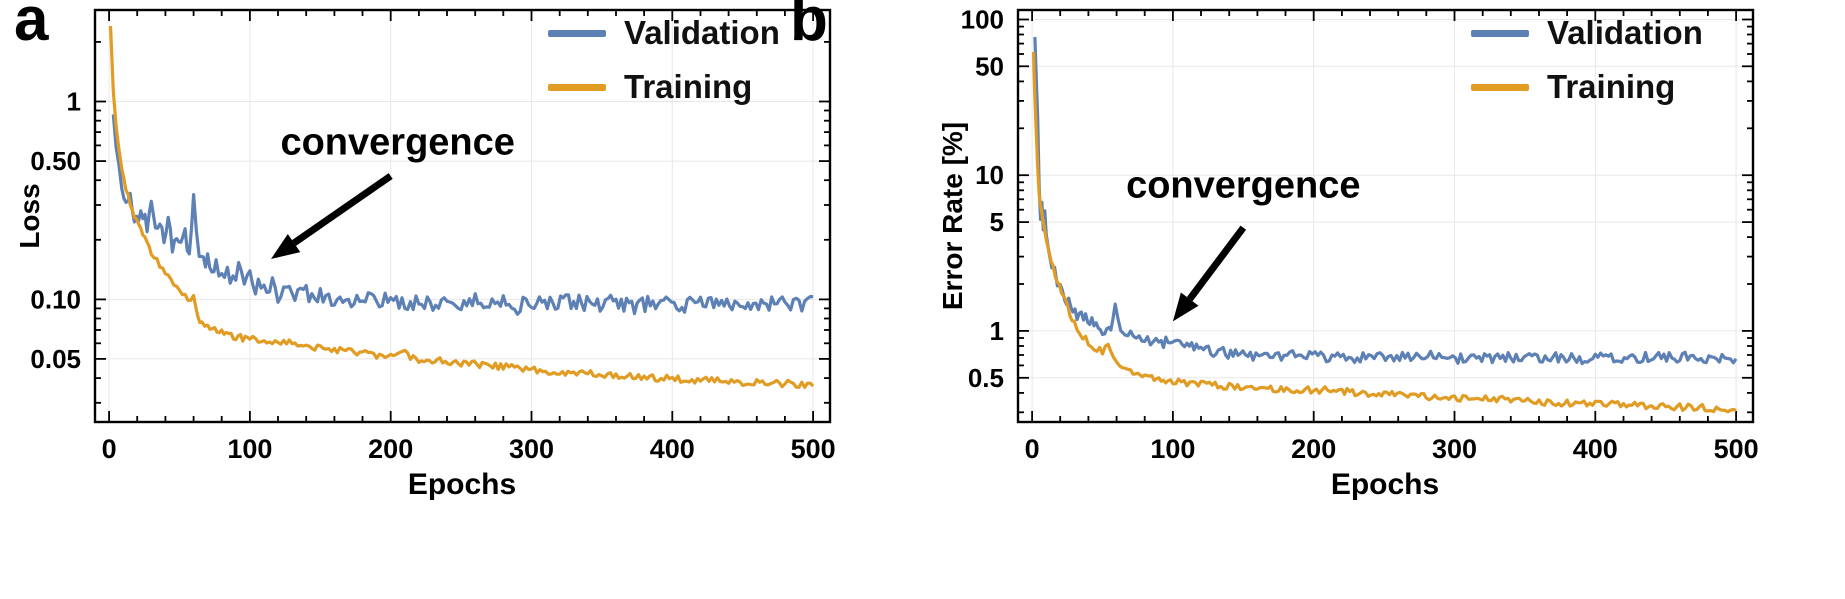  Describe the element at coordinates (989, 175) in the screenshot. I see `svg-text: 10` at that location.